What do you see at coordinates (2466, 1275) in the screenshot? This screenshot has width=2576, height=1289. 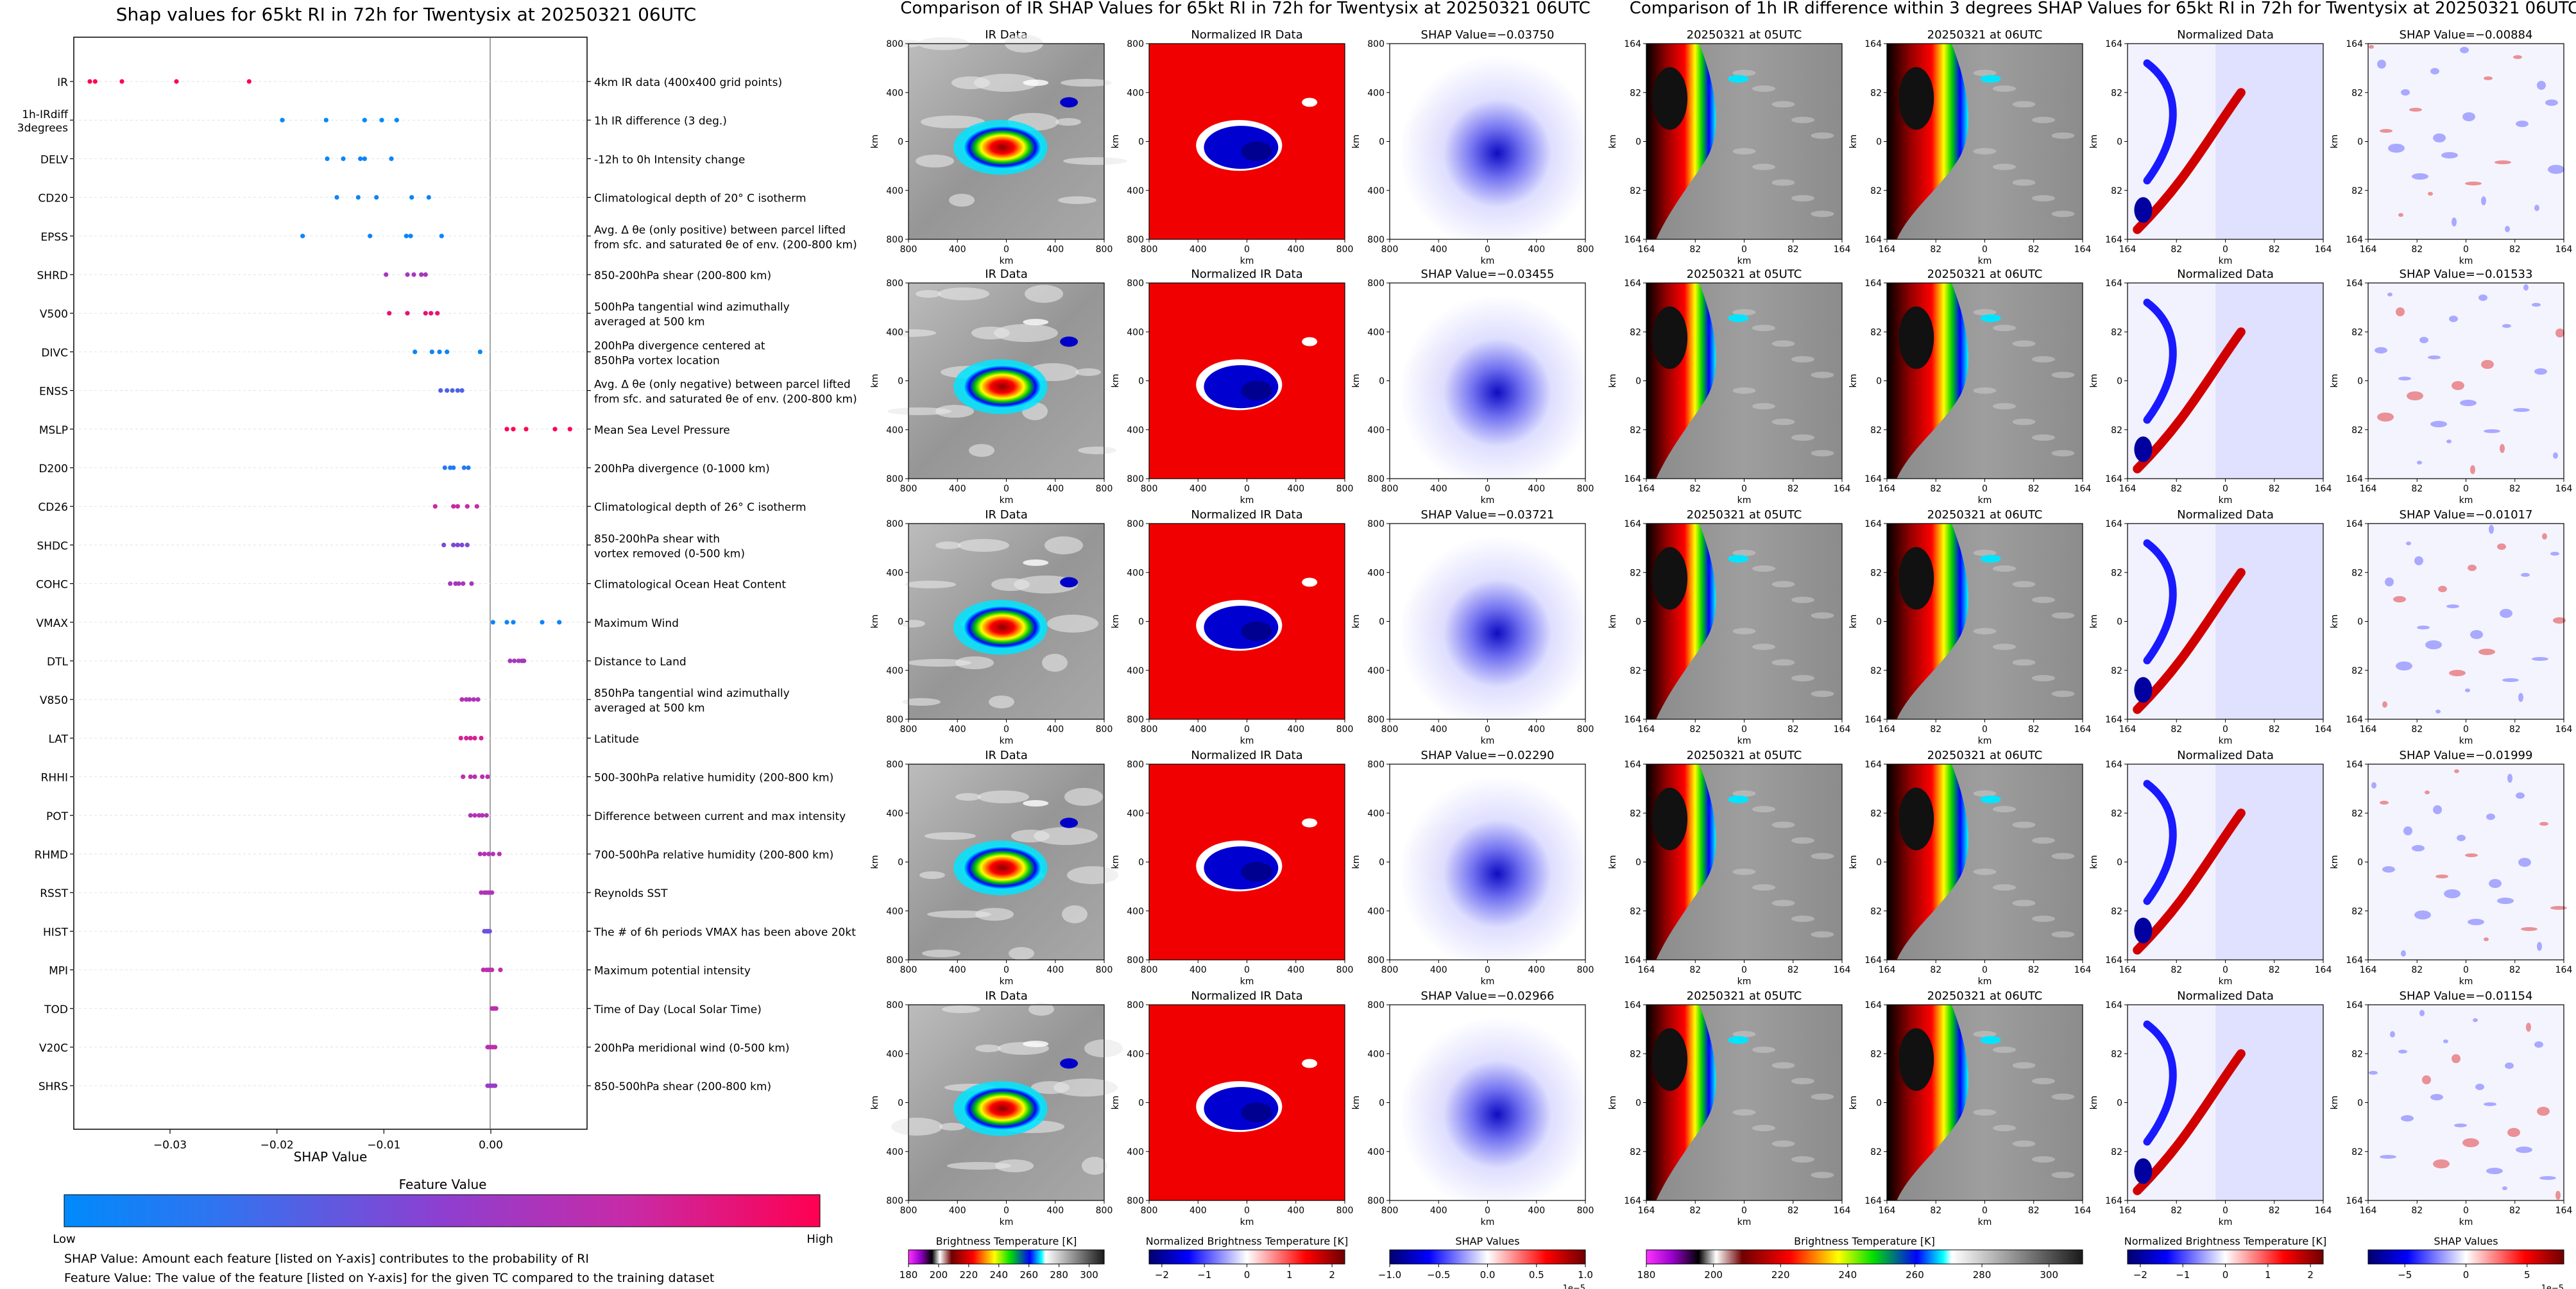 I see `colorbar-tick-label: 0` at bounding box center [2466, 1275].